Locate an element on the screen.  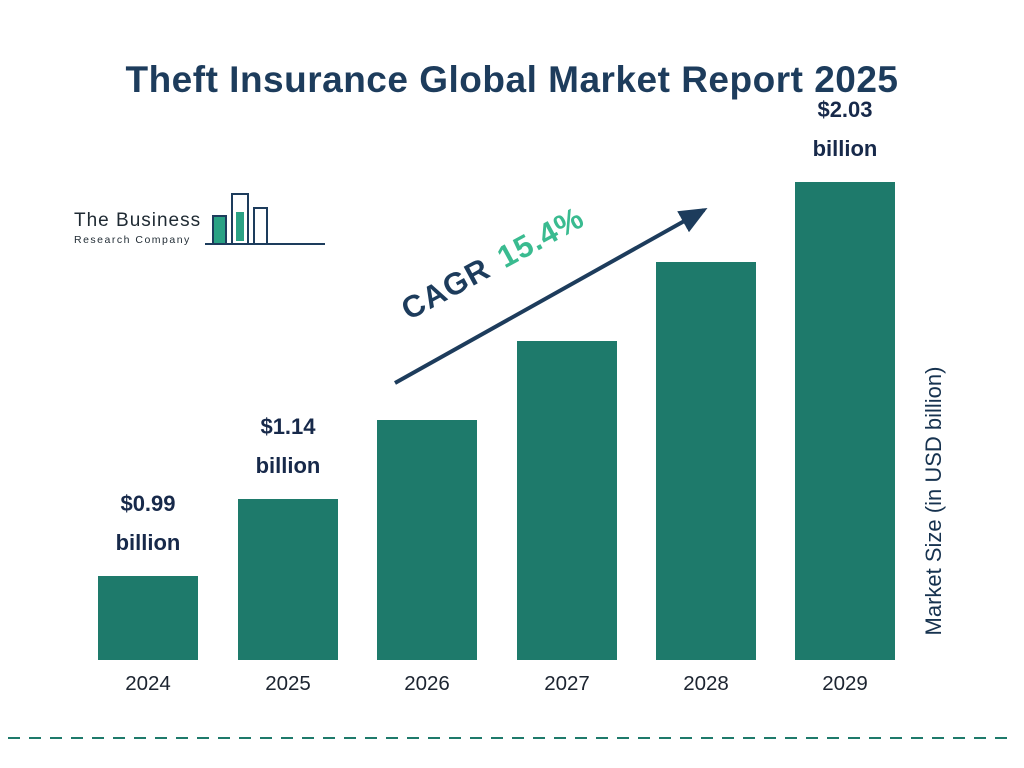
bar-group: $2.03 billion 2029 is located at coordinates (845, 392).